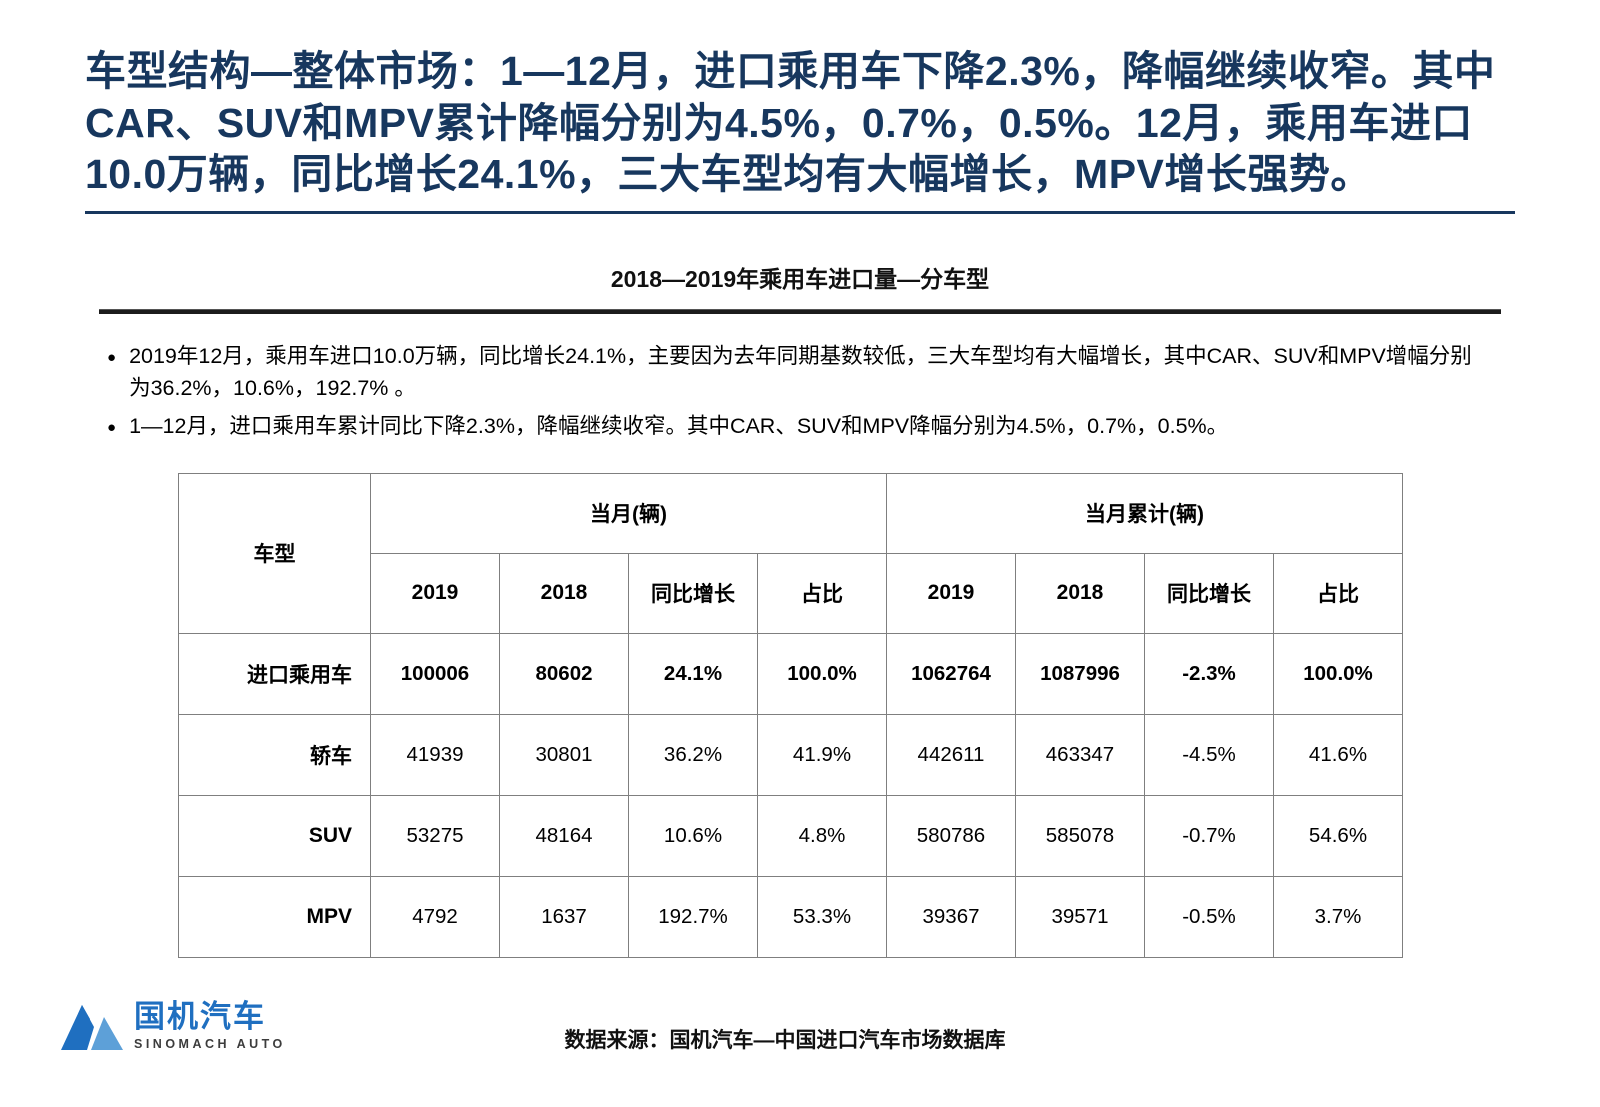  Describe the element at coordinates (1209, 754) in the screenshot. I see `table-cell: -4.5%` at that location.